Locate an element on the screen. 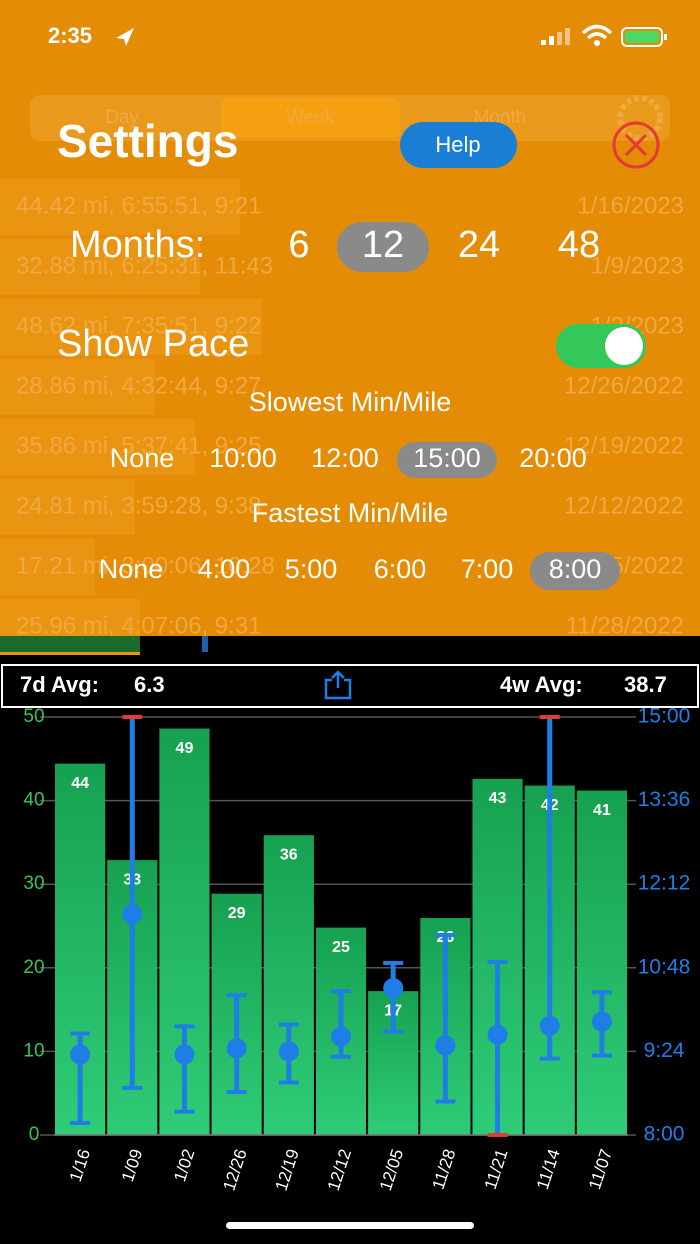 The image size is (700, 1244). bar is located at coordinates (288, 985).